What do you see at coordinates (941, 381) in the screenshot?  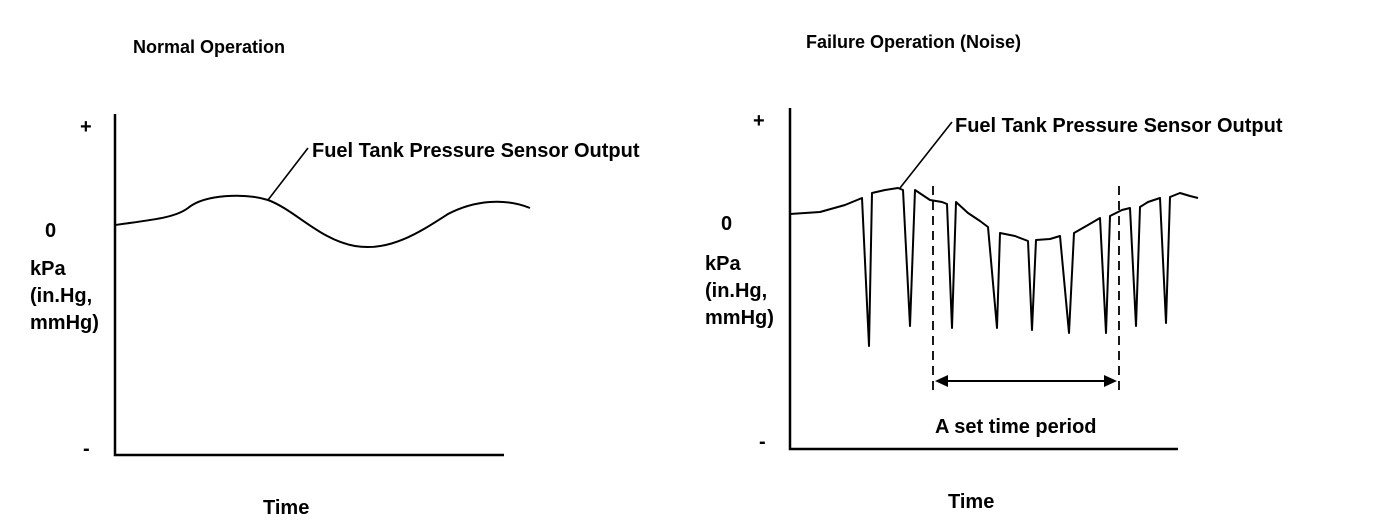 I see `period-arrow-left-head` at bounding box center [941, 381].